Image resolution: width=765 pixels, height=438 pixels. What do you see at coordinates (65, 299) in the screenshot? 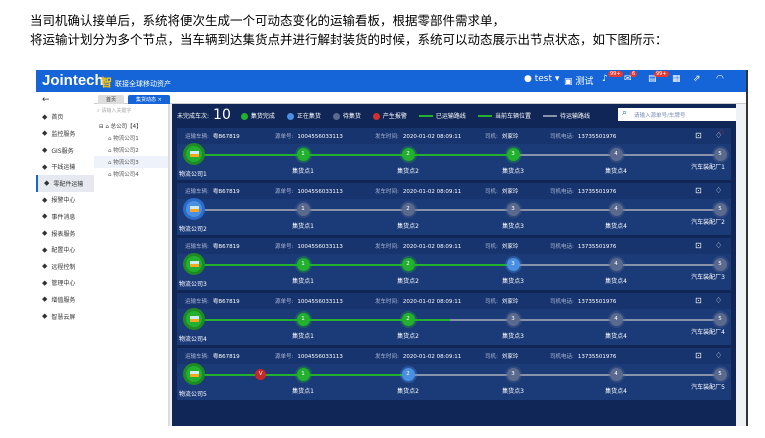
I see `sidebar-item: ◆ 增值服务` at bounding box center [65, 299].